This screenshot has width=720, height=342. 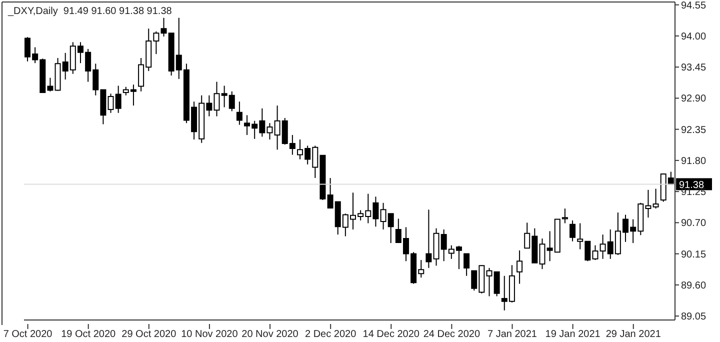 I want to click on x-tick-label: 10 Nov 2020, so click(x=209, y=334).